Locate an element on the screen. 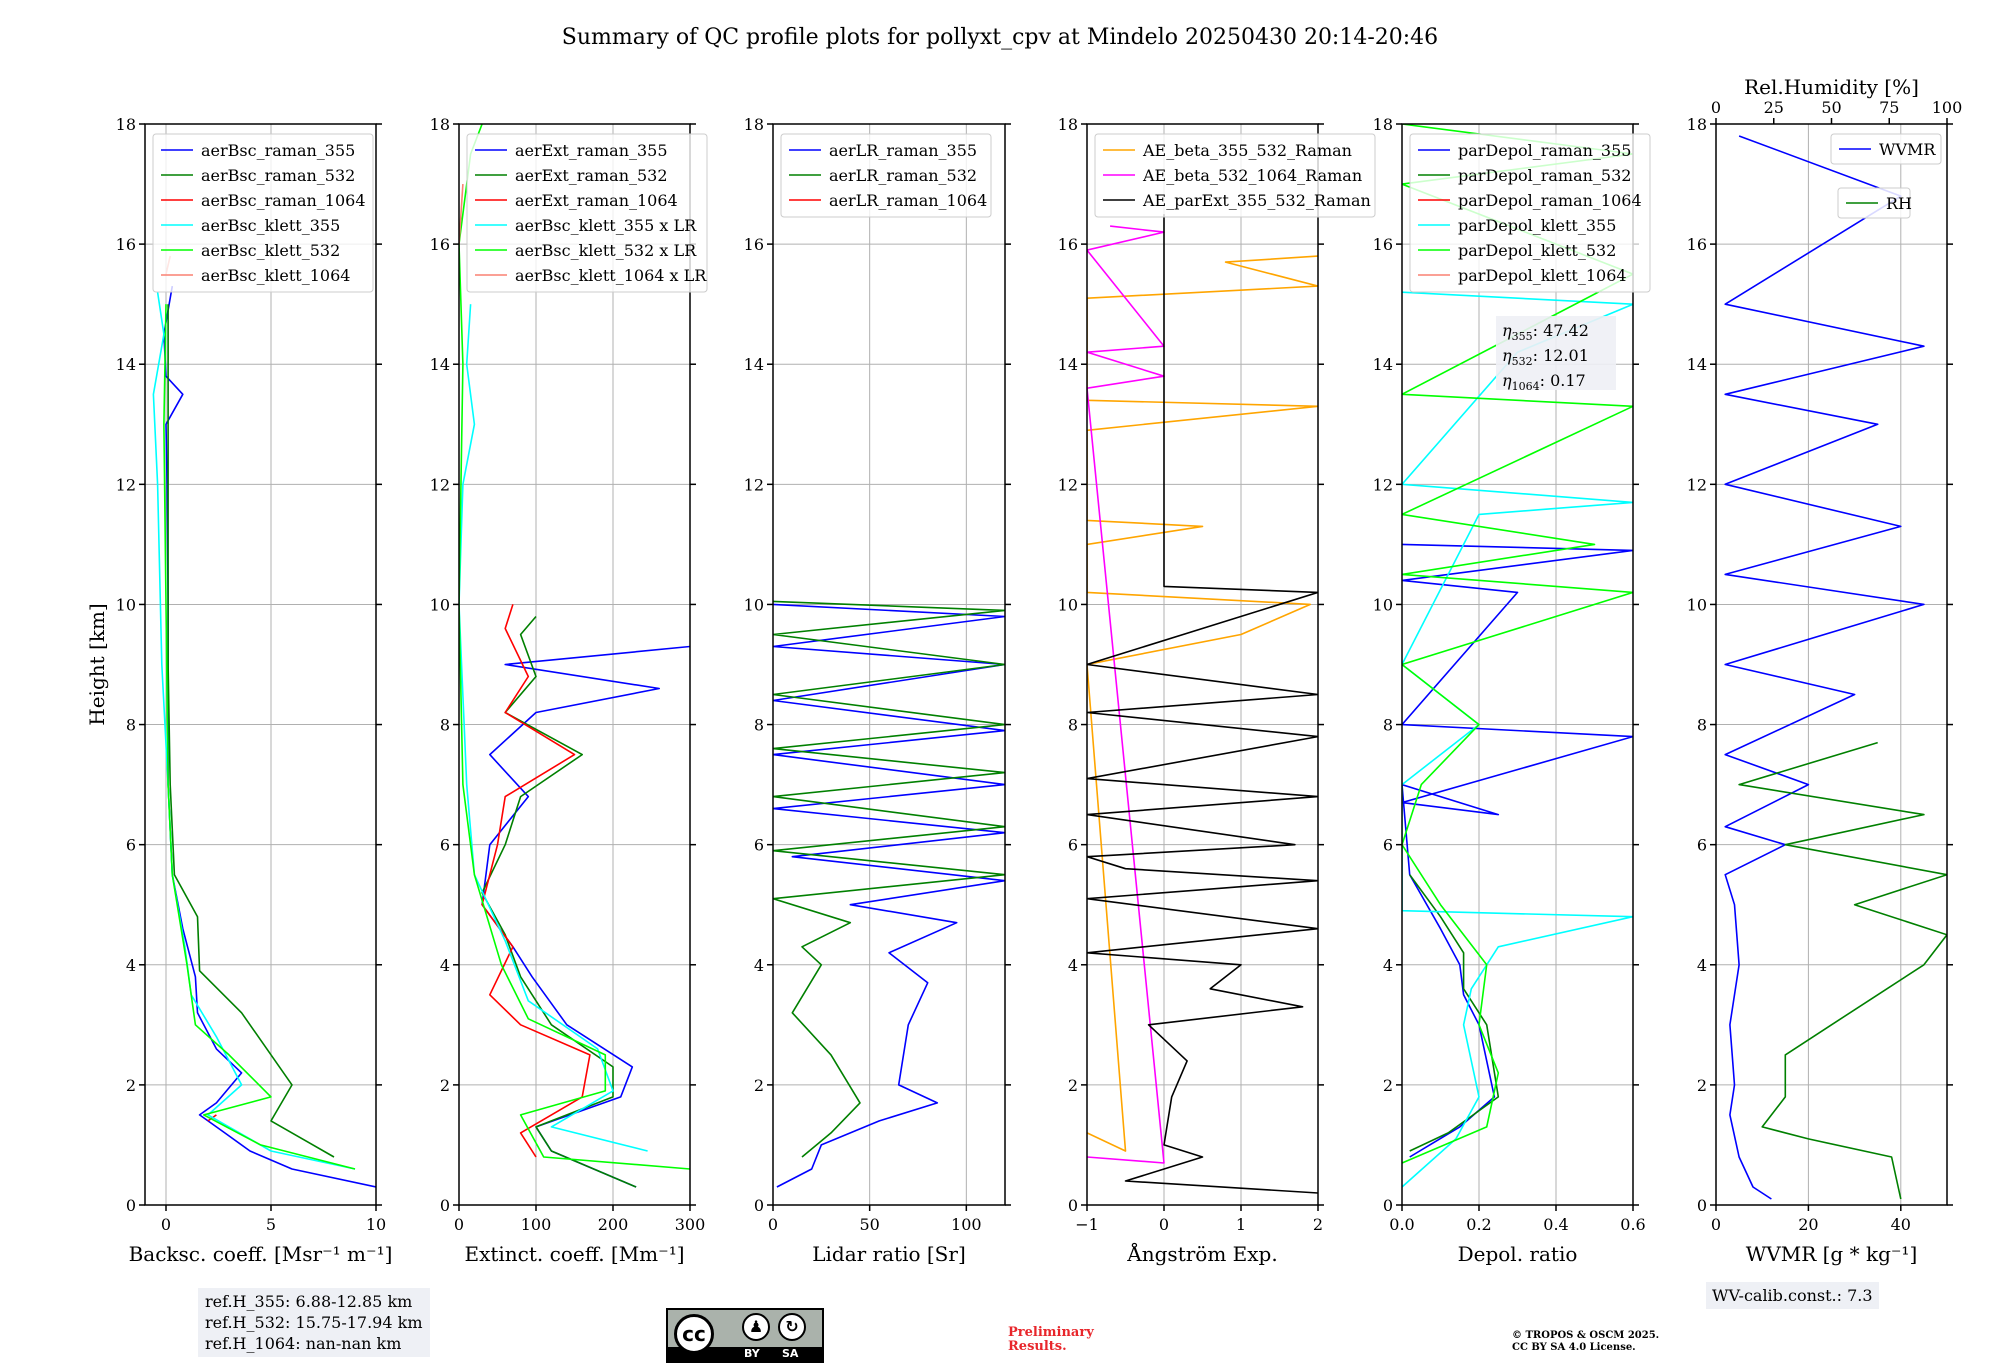  legend-entry: parDepol_klett_355 is located at coordinates (1537, 225).